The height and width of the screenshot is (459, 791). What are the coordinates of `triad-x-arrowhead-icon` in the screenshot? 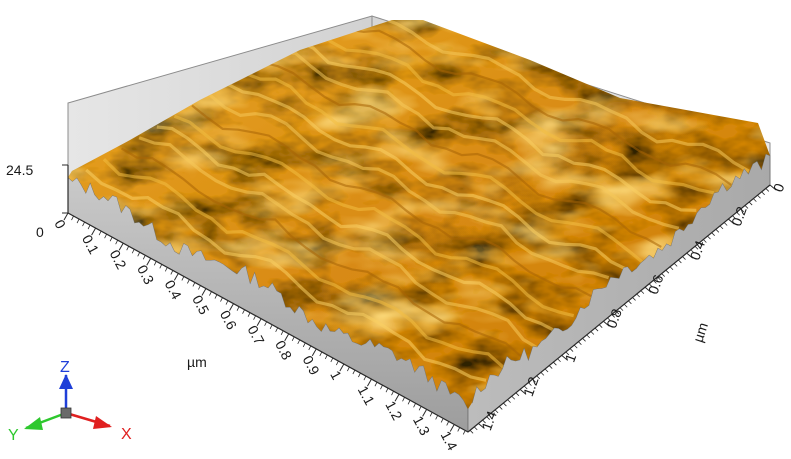 It's located at (102, 422).